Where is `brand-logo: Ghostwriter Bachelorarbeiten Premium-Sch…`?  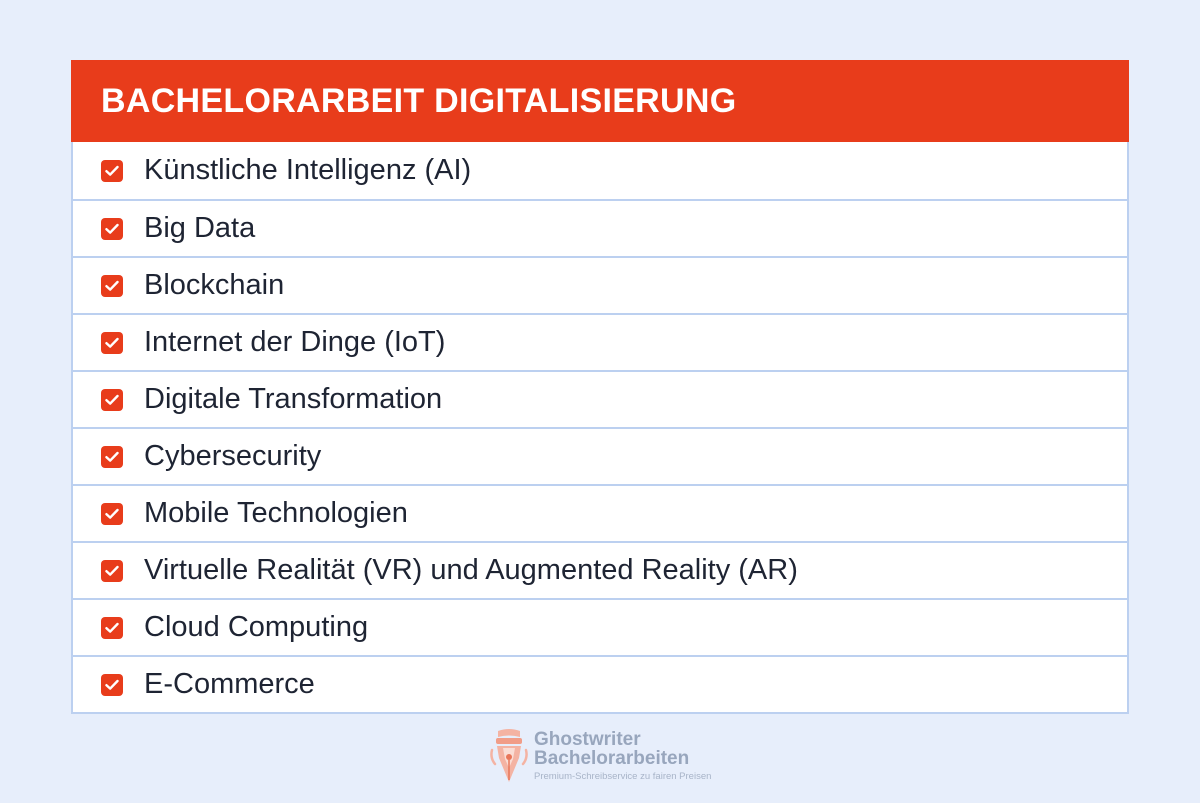
brand-logo: Ghostwriter Bachelorarbeiten Premium-Sch… is located at coordinates (600, 756).